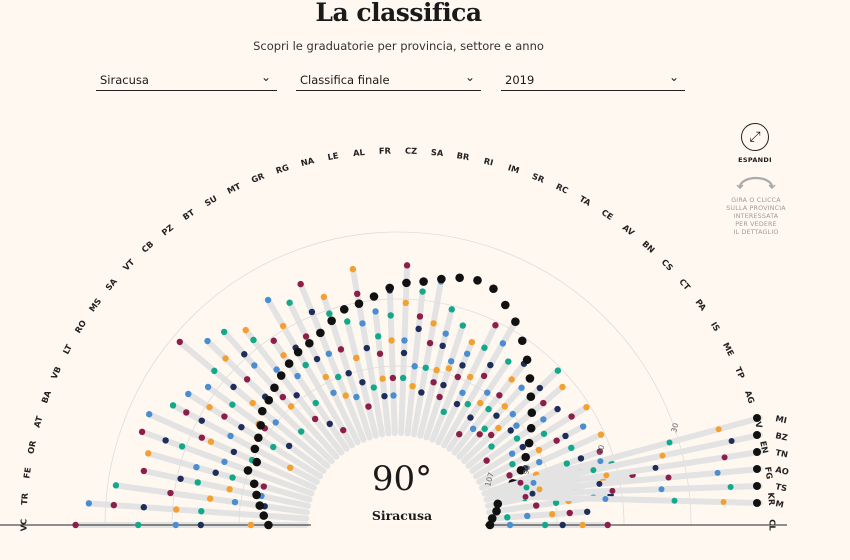 Image resolution: width=850 pixels, height=560 pixels. I want to click on category-label: VT, so click(129, 265).